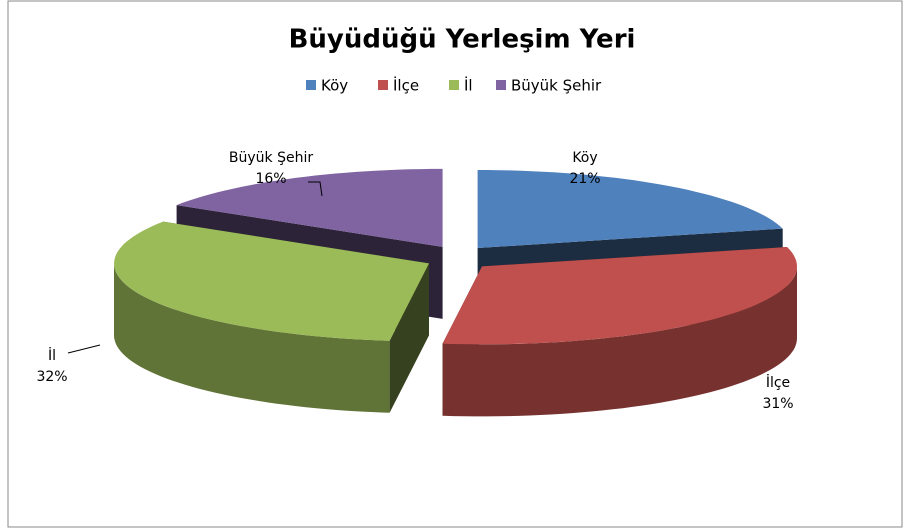 The width and height of the screenshot is (905, 532). Describe the element at coordinates (270, 179) in the screenshot. I see `data-label: 16%` at that location.